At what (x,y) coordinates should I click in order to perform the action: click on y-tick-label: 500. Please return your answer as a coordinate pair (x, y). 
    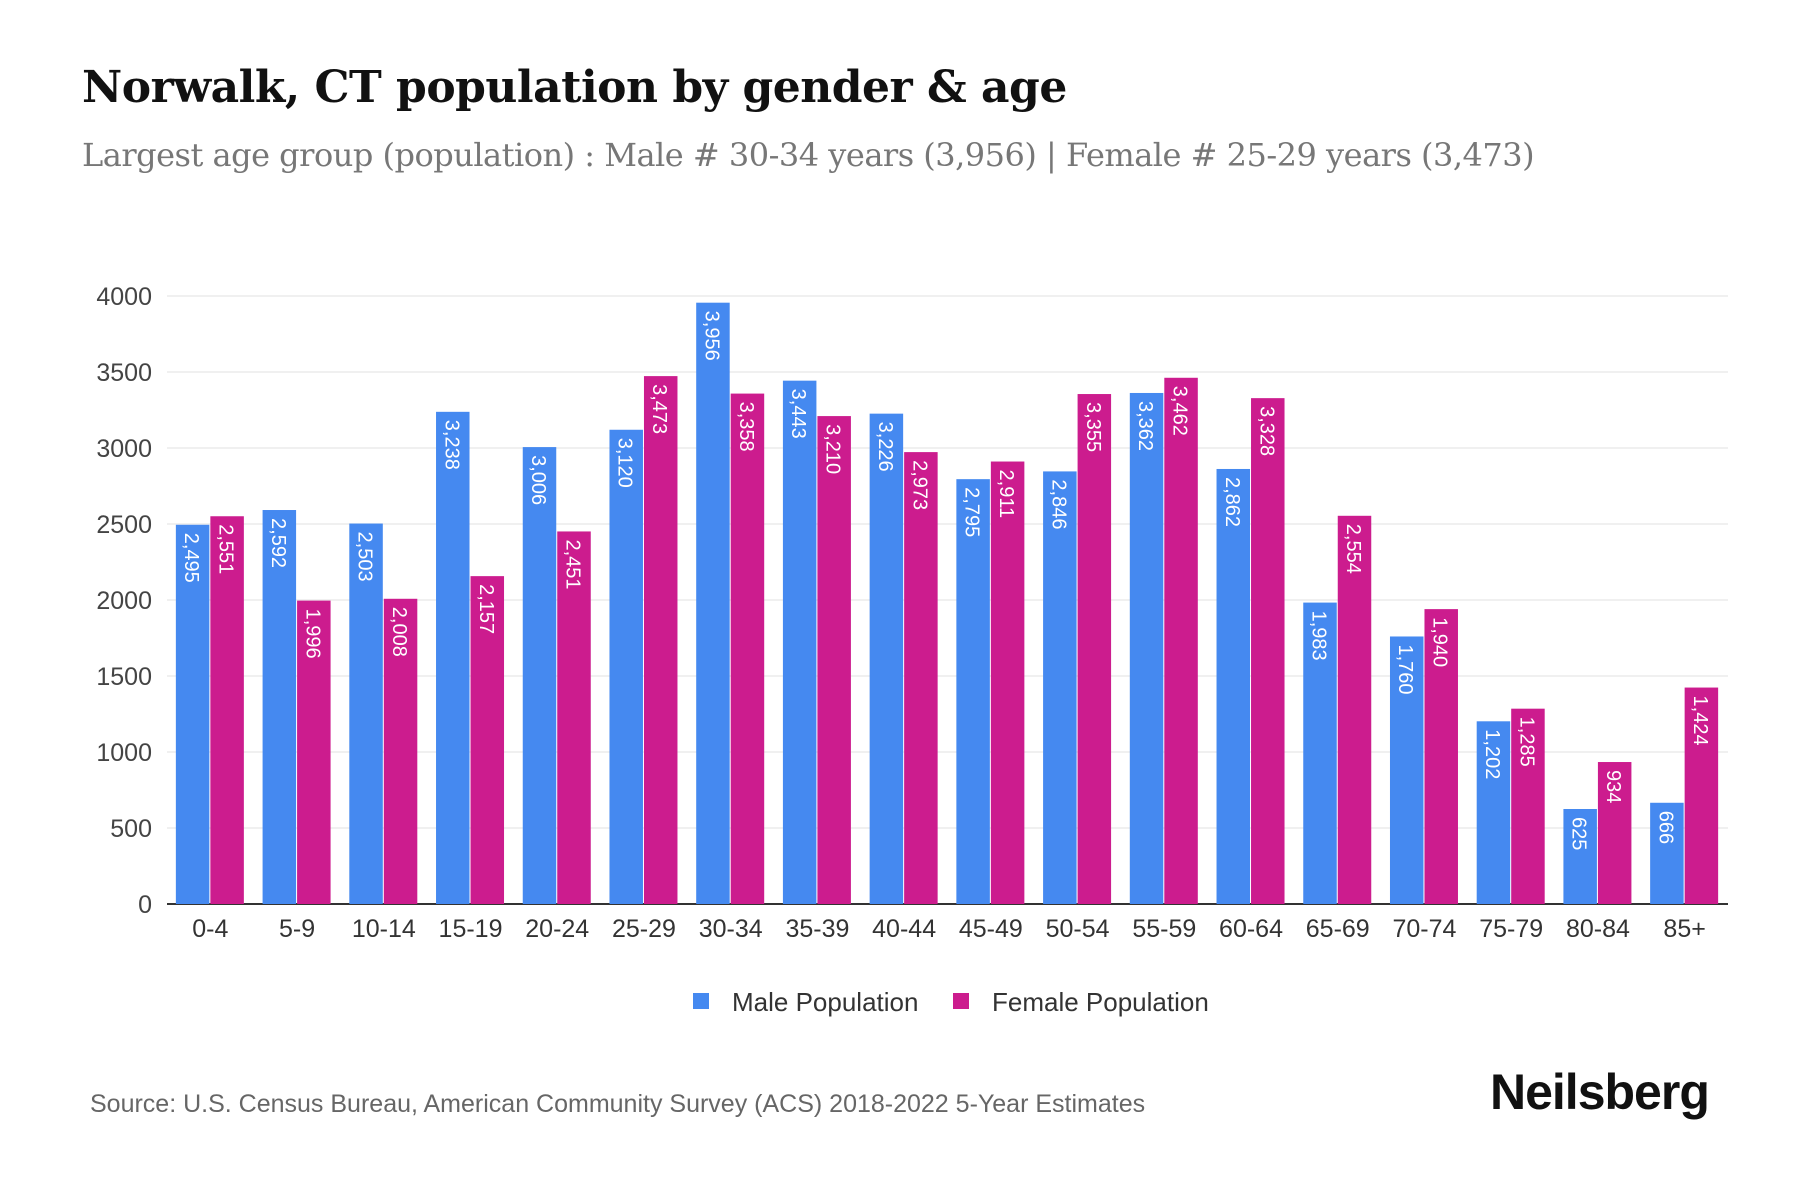
    Looking at the image, I should click on (131, 829).